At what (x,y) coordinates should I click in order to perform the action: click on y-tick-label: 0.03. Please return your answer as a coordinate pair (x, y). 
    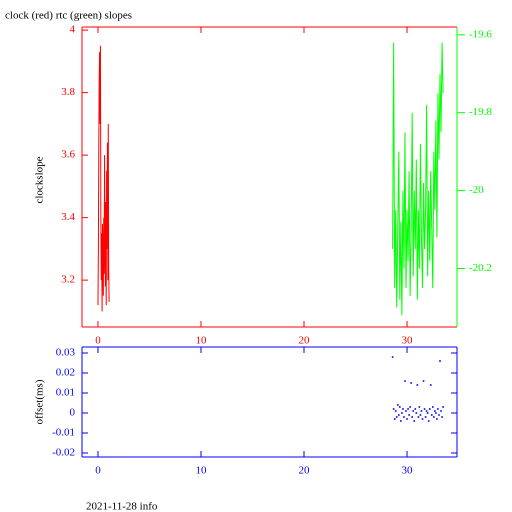
    Looking at the image, I should click on (66, 353).